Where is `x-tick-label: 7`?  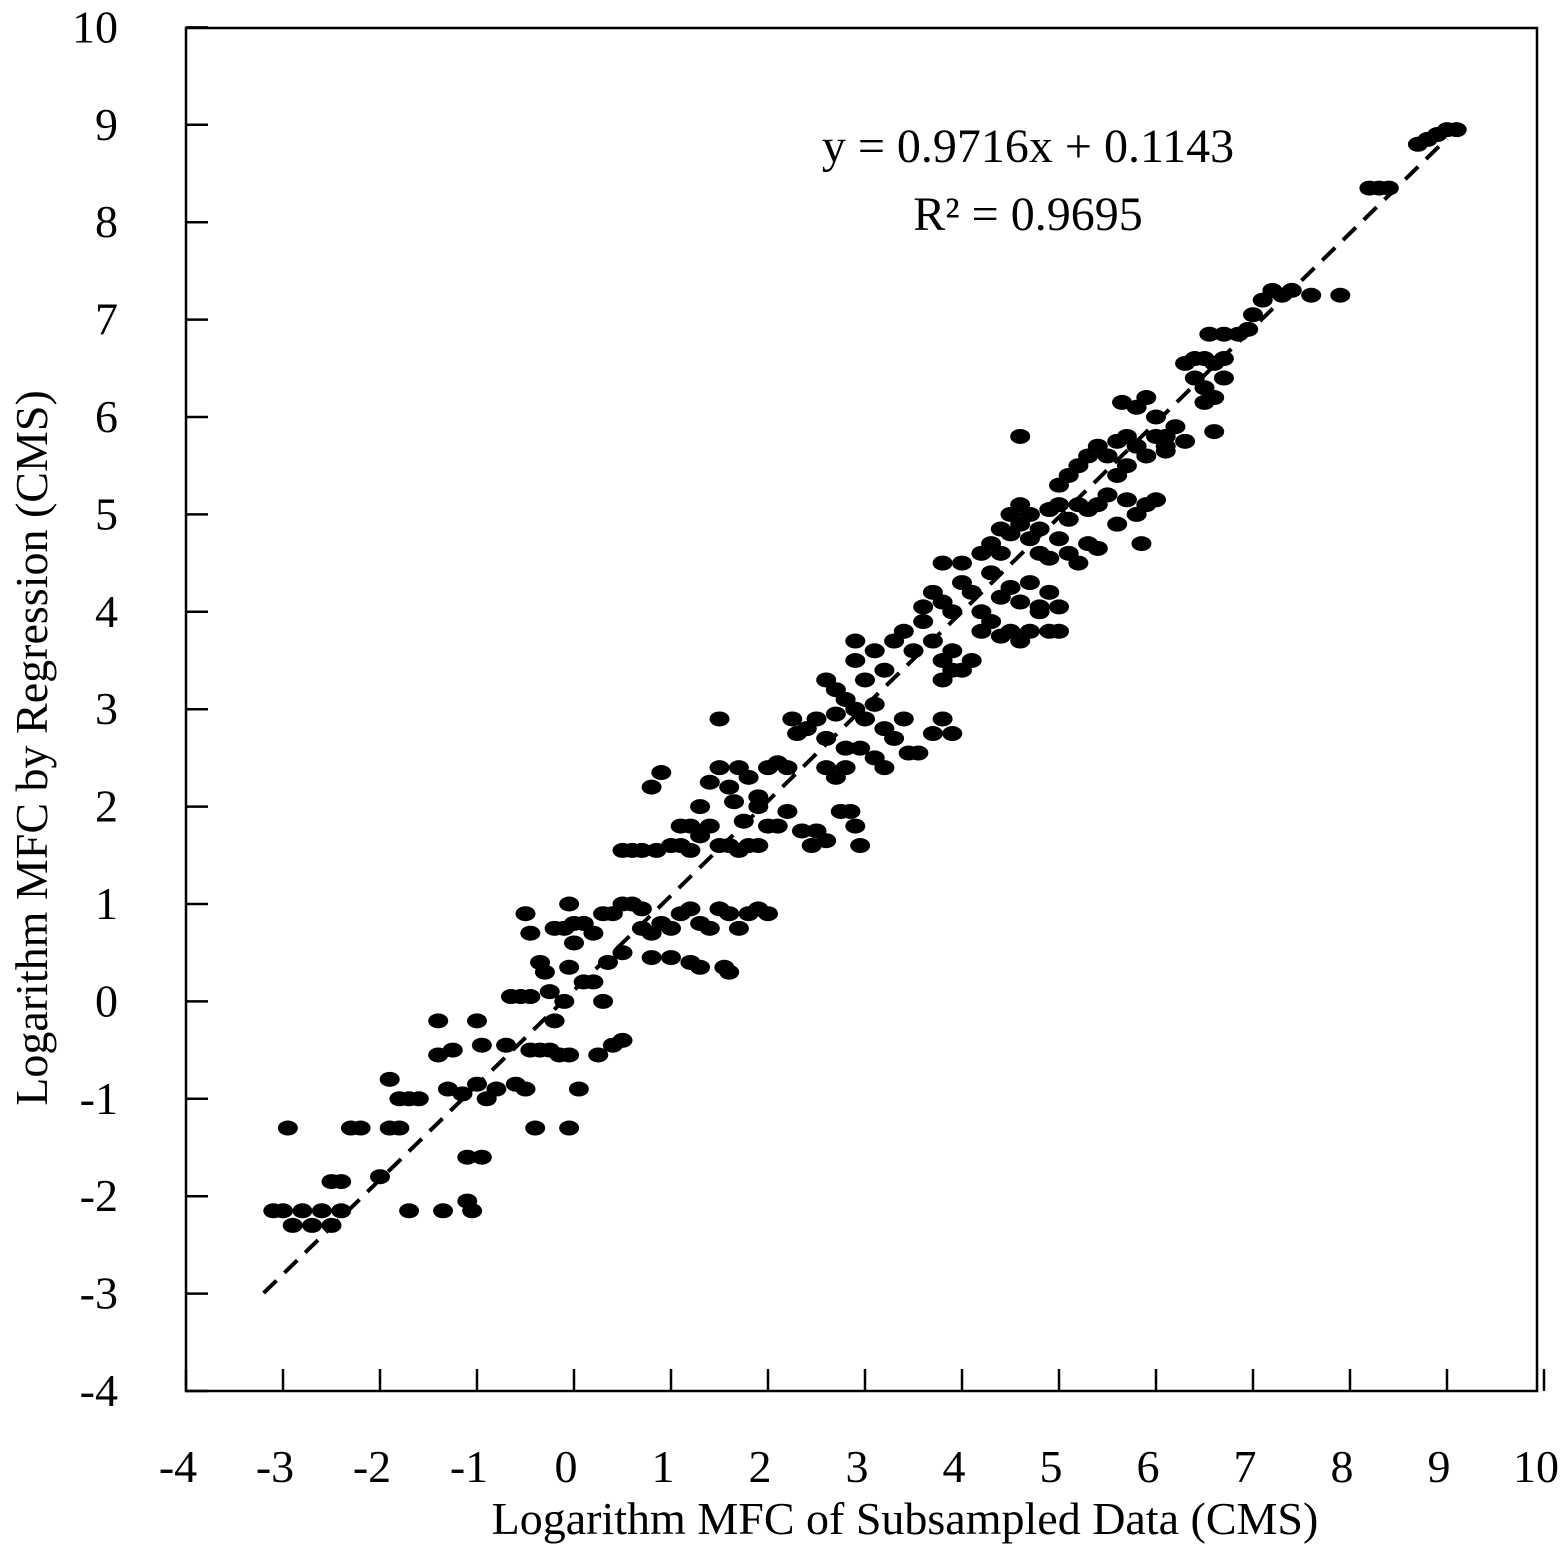 x-tick-label: 7 is located at coordinates (1245, 1466).